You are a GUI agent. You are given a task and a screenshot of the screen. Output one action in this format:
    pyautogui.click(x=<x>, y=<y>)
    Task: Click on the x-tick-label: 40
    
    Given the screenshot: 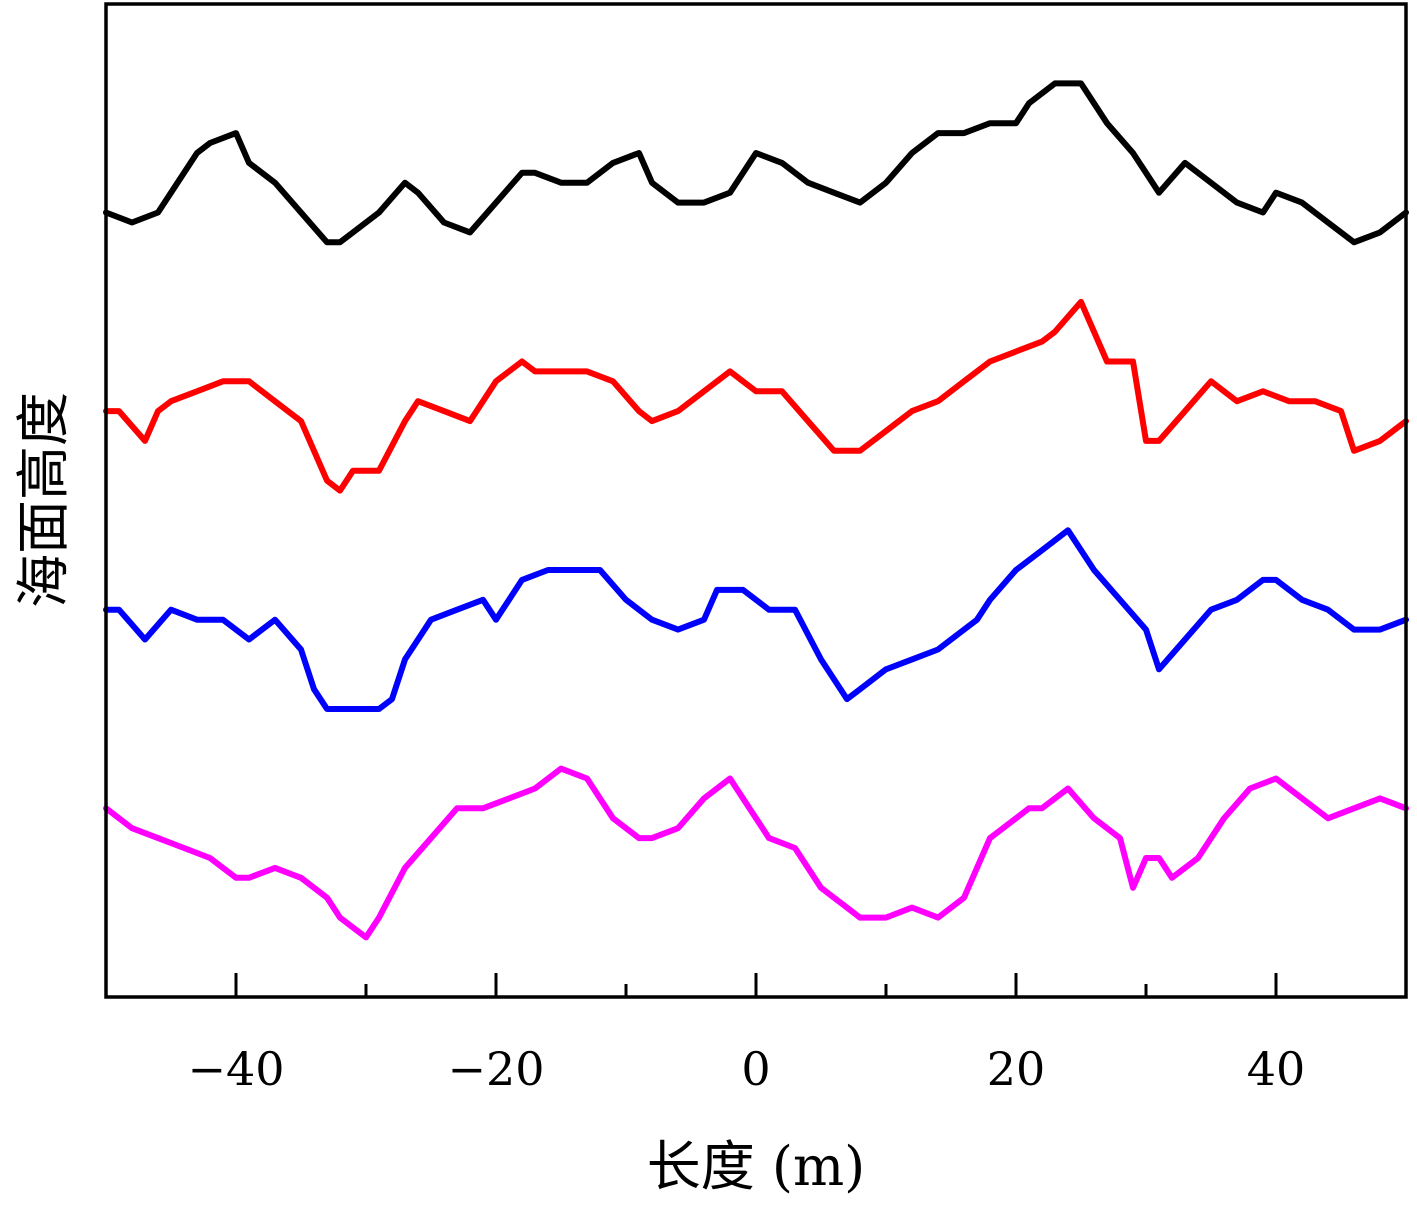 What is the action you would take?
    pyautogui.click(x=1276, y=1069)
    